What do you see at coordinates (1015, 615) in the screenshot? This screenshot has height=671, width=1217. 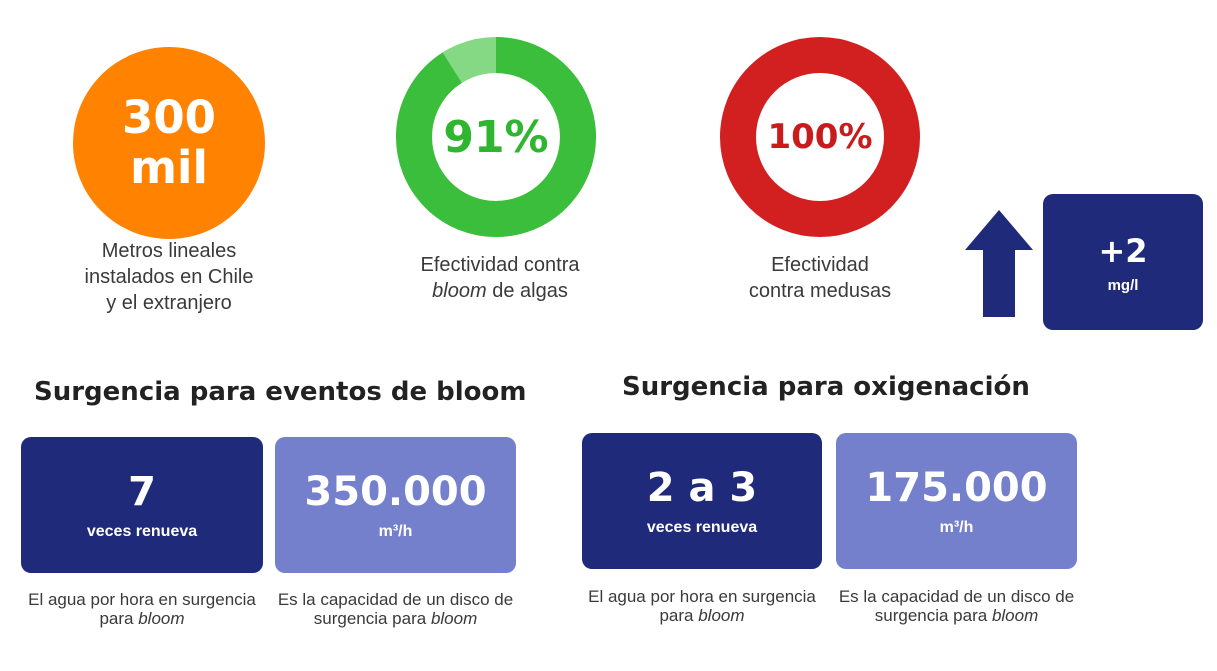 I see `oxygen-capacity-caption-italic: bloom` at bounding box center [1015, 615].